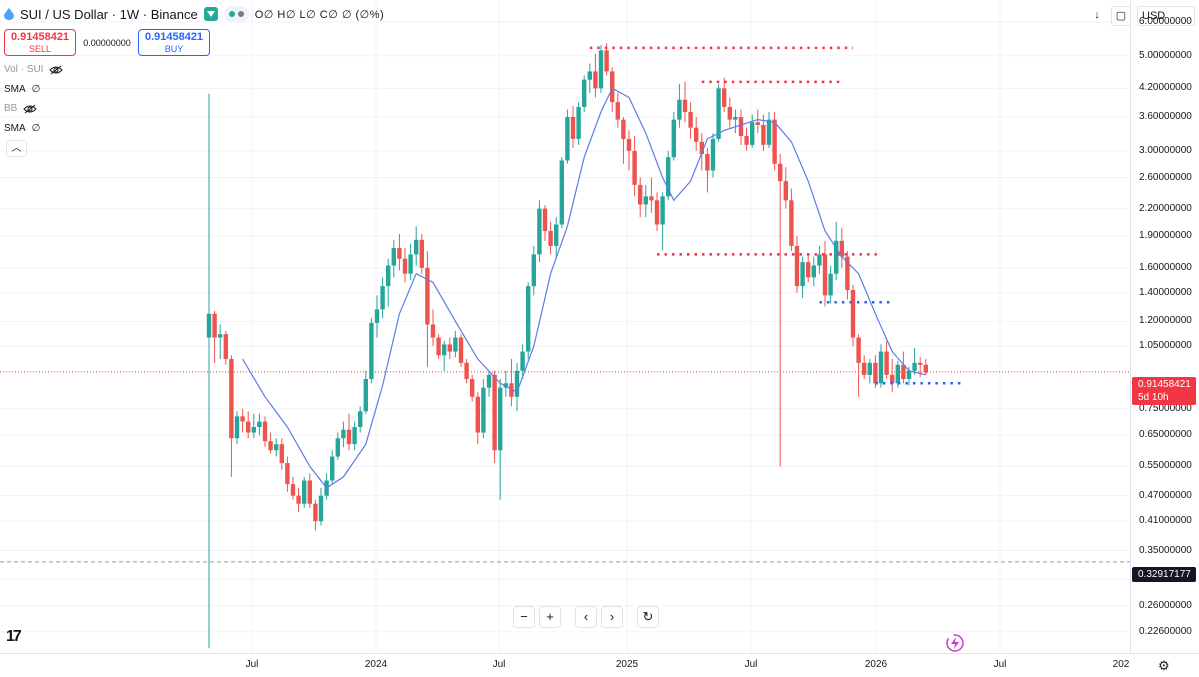 The image size is (1199, 677). What do you see at coordinates (955, 643) in the screenshot?
I see `flash-icon` at bounding box center [955, 643].